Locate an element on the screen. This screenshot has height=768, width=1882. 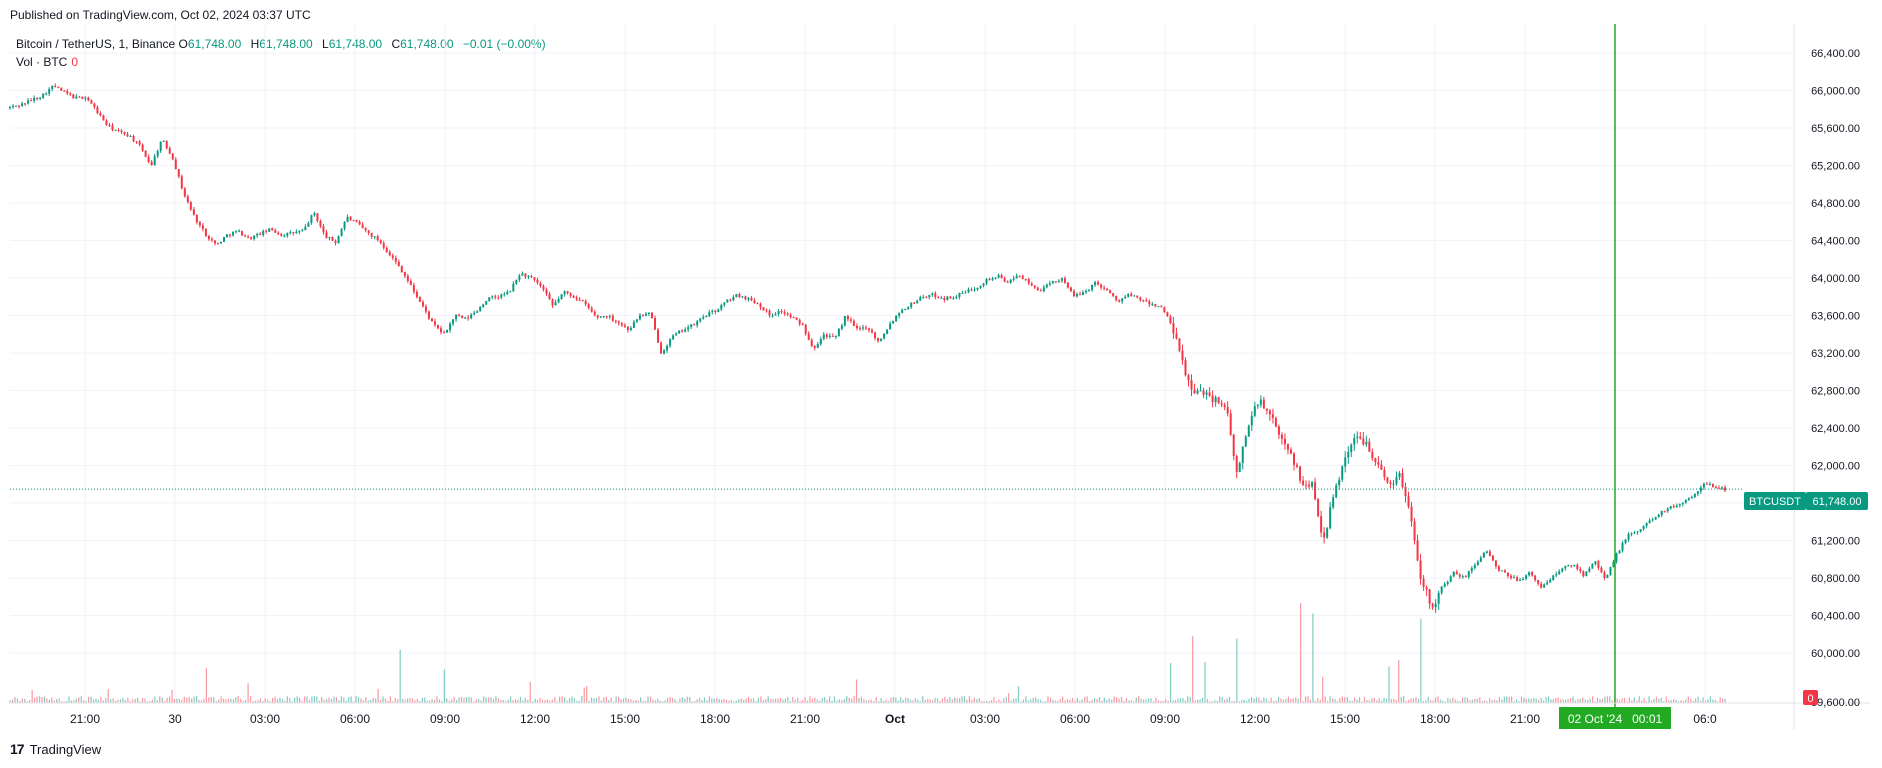
last-price-badge-bg is located at coordinates (1837, 501).